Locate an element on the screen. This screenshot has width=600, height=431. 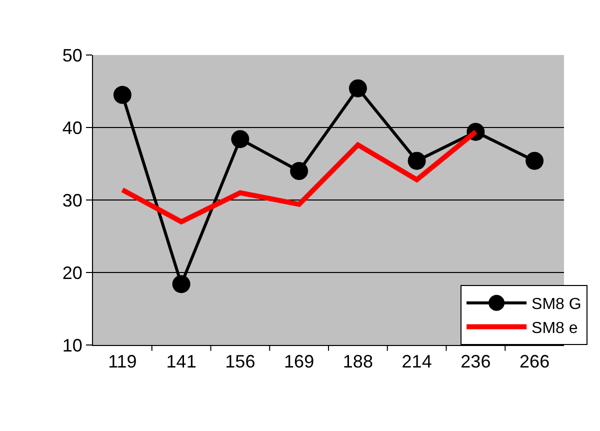
y-tick-label: 40 is located at coordinates (72, 128).